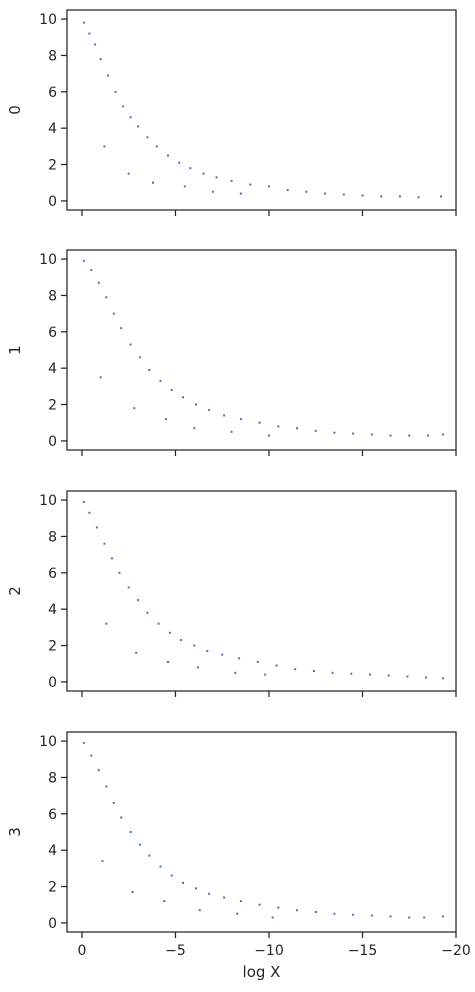  I want to click on y-axis-label: 0, so click(15, 110).